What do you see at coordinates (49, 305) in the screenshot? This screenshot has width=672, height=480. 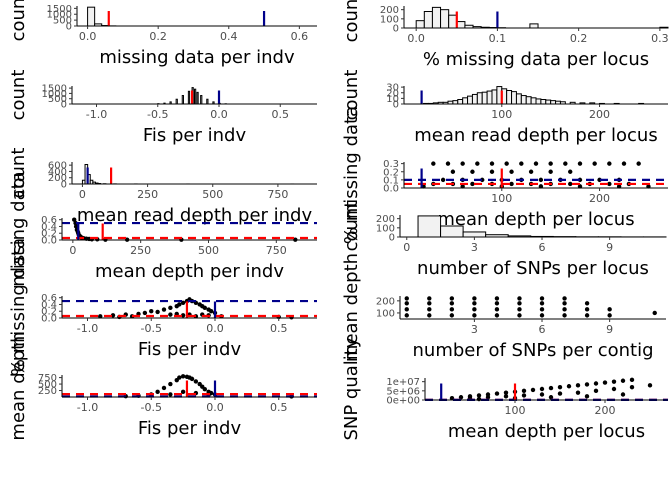 I see `y-tick-label: 0.4` at bounding box center [49, 305].